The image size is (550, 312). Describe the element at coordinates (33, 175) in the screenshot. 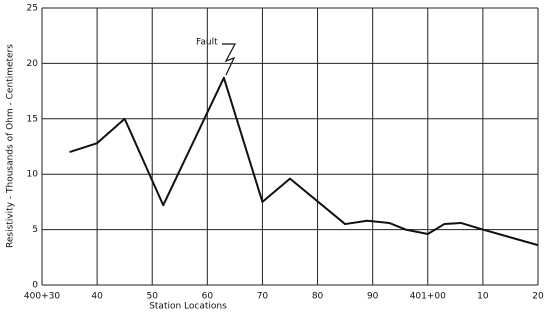

I see `y-tick-label: 10` at that location.